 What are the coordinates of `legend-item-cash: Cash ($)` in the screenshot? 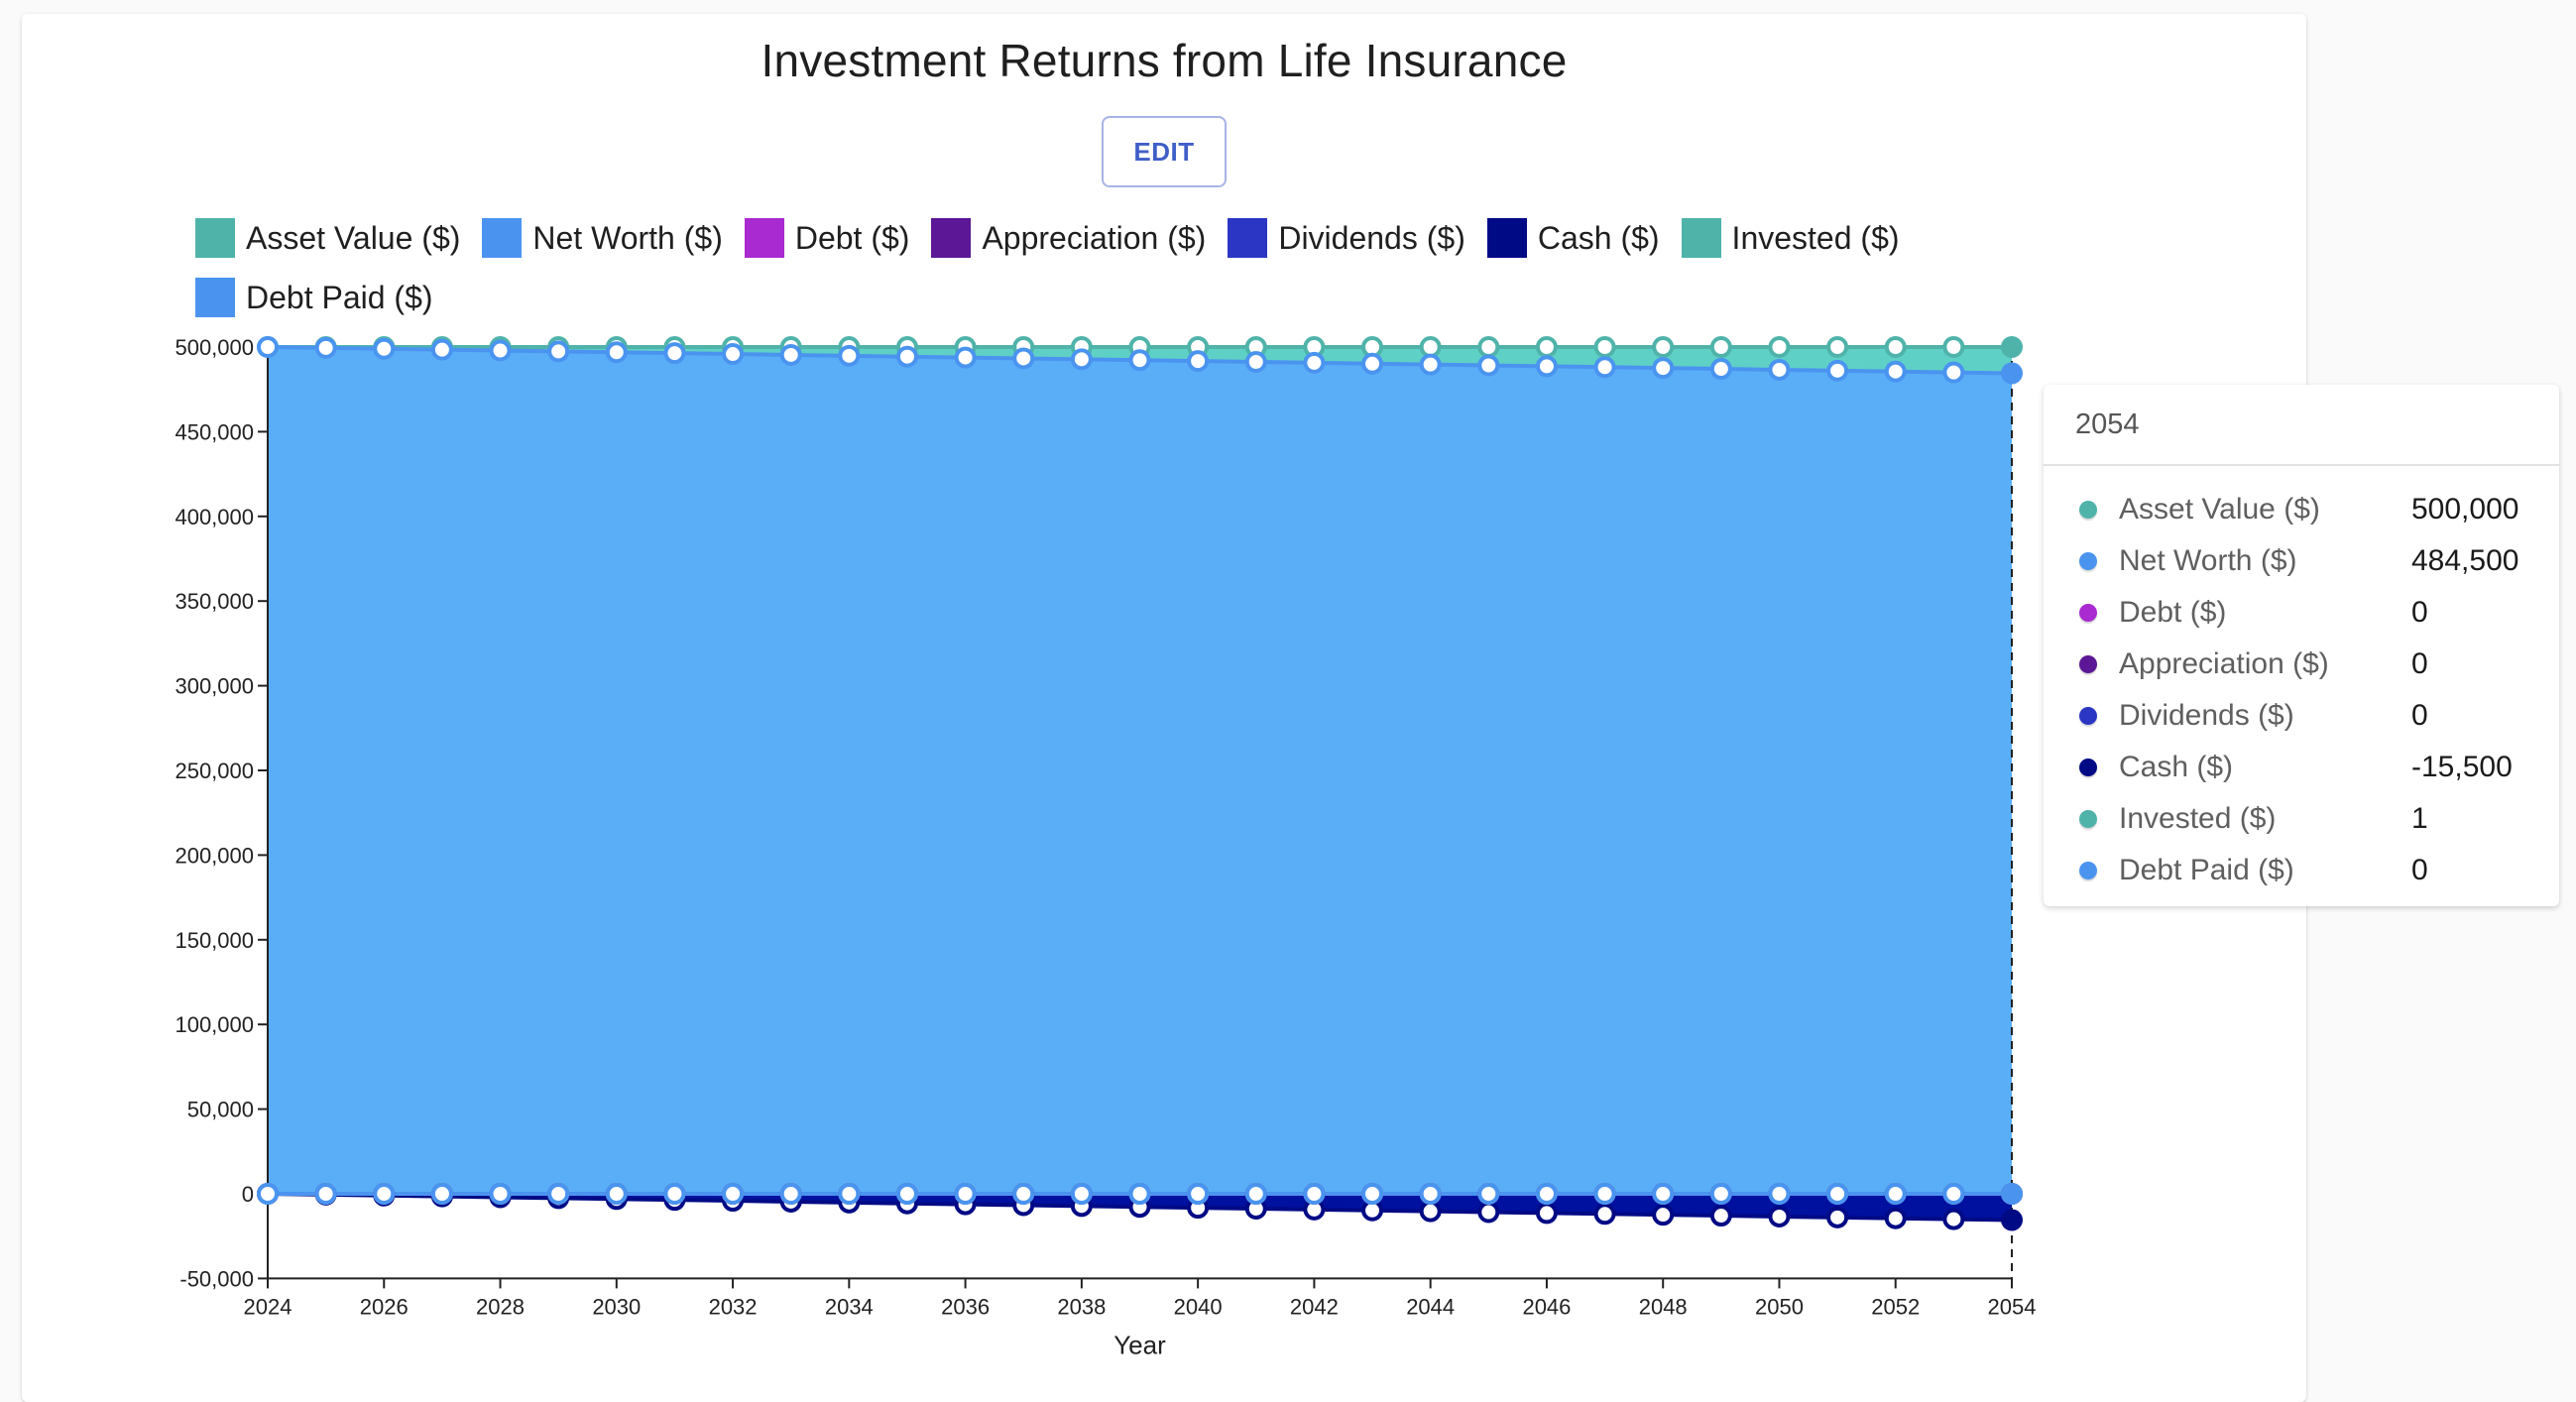 It's located at (1573, 238).